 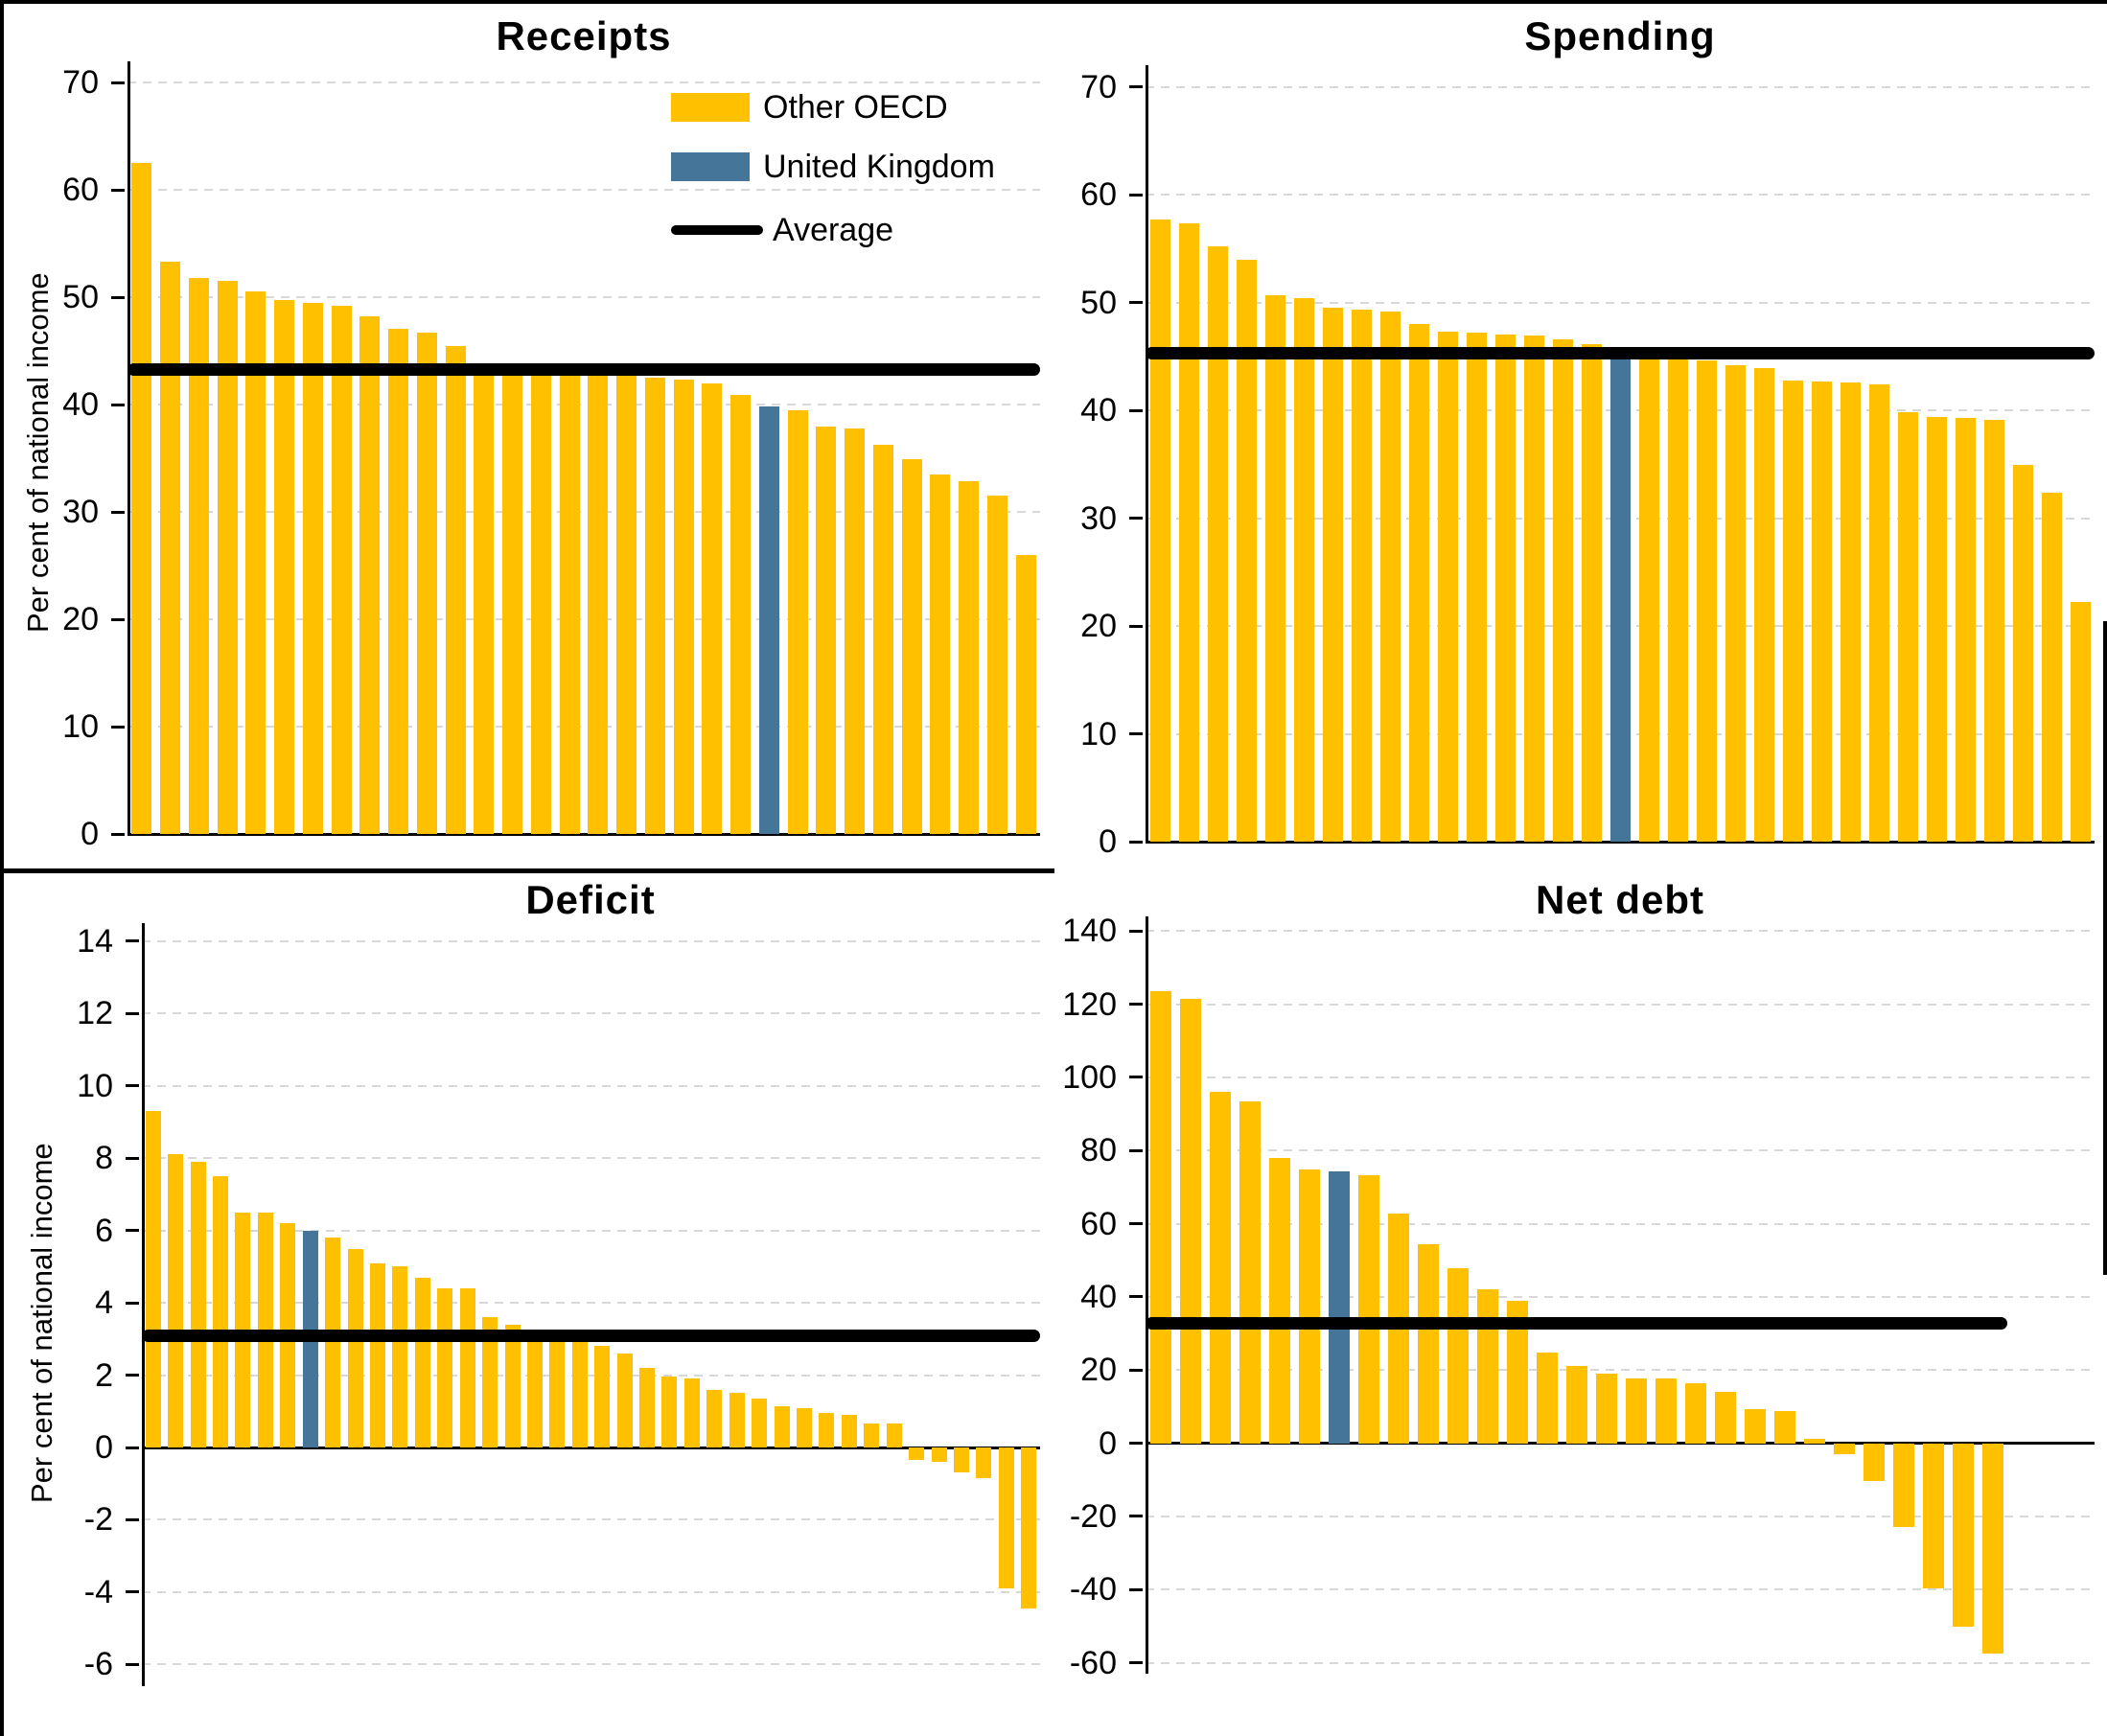 I want to click on receipts-title: Receipts, so click(x=584, y=35).